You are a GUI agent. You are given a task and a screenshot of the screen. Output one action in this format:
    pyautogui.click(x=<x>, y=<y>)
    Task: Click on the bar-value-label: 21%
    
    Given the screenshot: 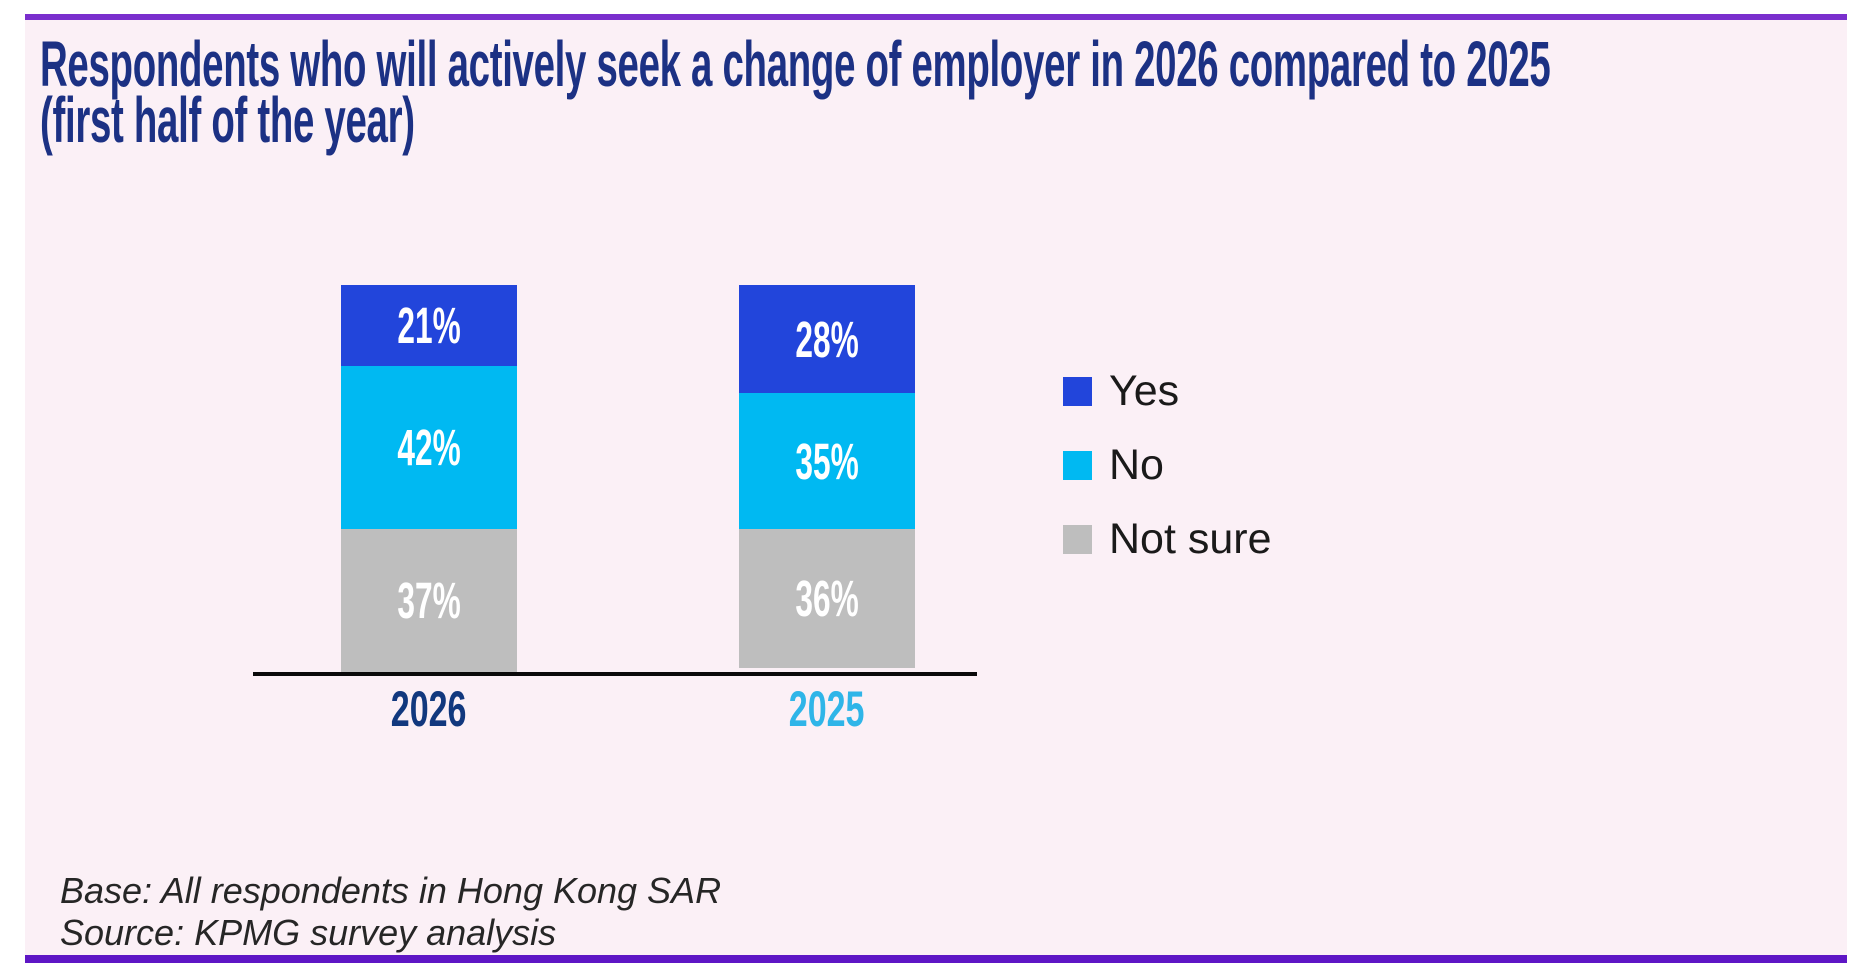 What is the action you would take?
    pyautogui.click(x=429, y=326)
    